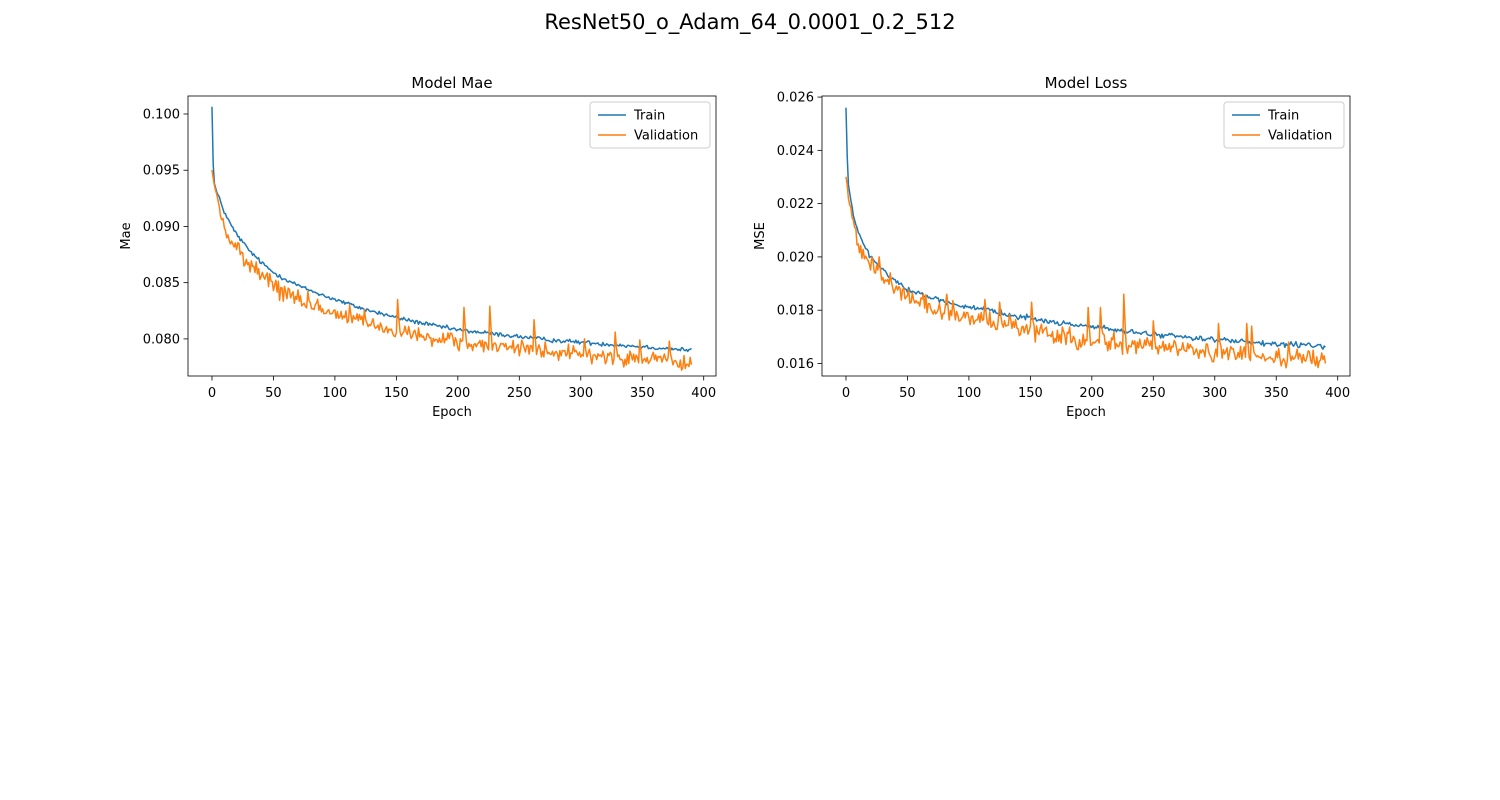 The width and height of the screenshot is (1500, 800). Describe the element at coordinates (161, 171) in the screenshot. I see `mae-y-tick-label: 0.095` at that location.